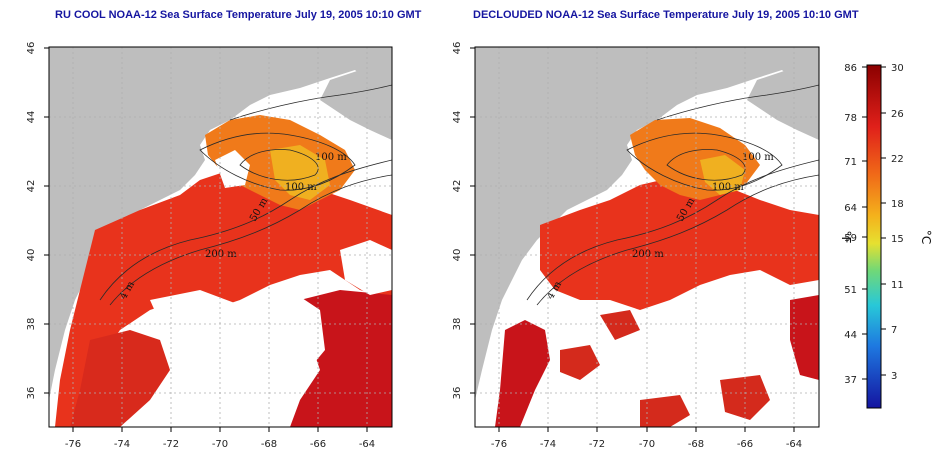  Describe the element at coordinates (850, 208) in the screenshot. I see `colorbar-f-tick-4: 64` at that location.